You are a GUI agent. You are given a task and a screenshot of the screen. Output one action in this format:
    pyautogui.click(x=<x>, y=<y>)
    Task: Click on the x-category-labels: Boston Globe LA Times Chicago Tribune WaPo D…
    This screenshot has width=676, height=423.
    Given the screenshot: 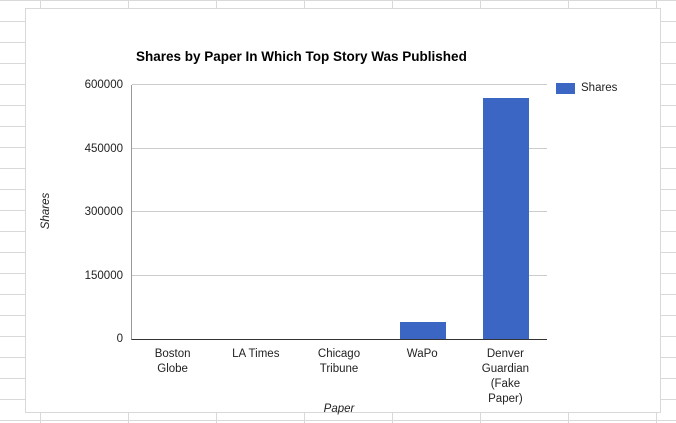 What is the action you would take?
    pyautogui.click(x=339, y=377)
    